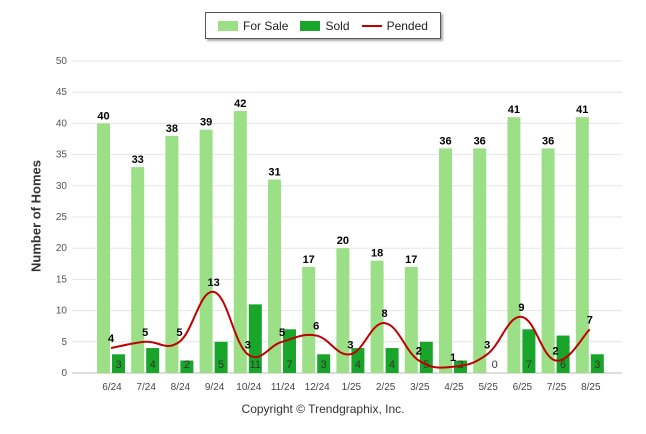 The image size is (646, 434). I want to click on pended-data-label: 13, so click(213, 283).